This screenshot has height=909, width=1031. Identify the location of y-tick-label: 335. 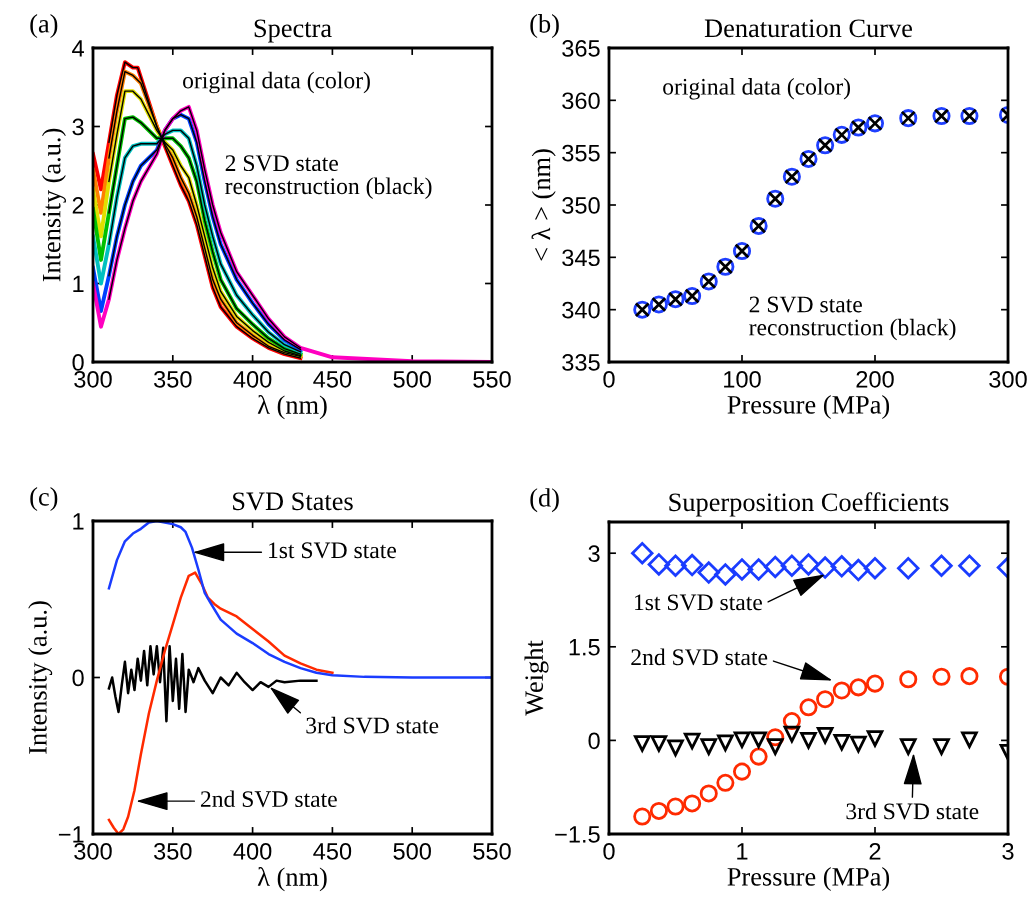
(581, 362).